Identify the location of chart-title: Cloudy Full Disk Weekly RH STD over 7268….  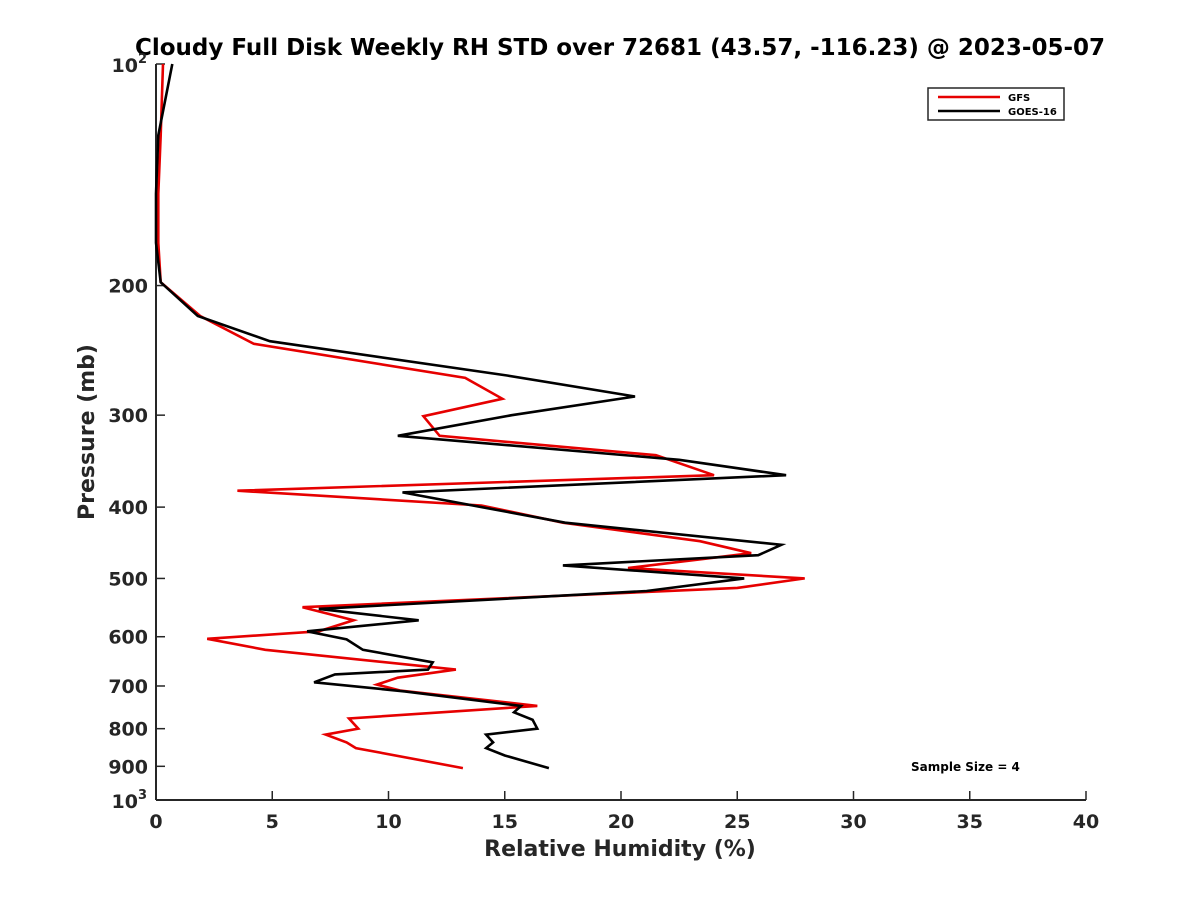
(620, 48).